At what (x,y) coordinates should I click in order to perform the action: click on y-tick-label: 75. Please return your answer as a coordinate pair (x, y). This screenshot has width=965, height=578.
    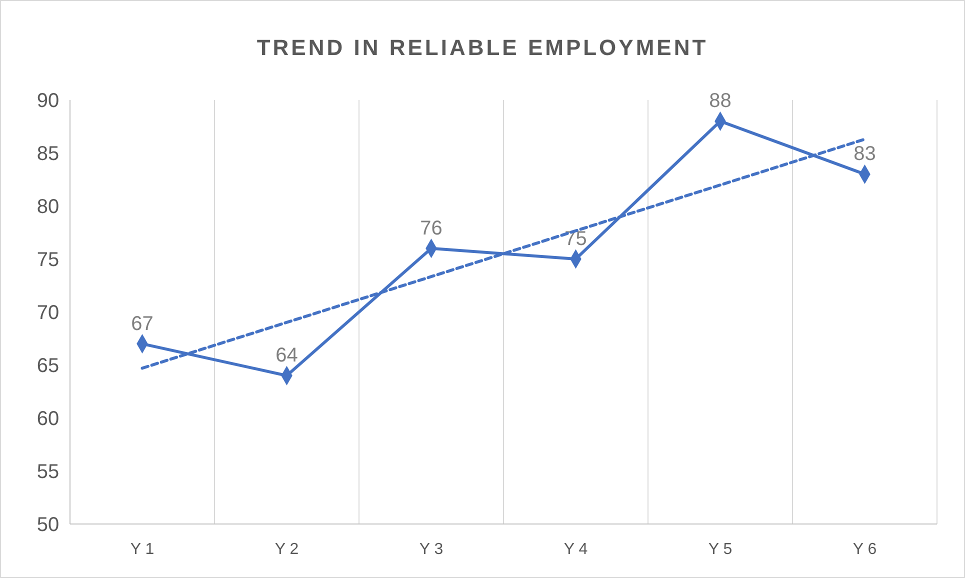
    Looking at the image, I should click on (48, 260).